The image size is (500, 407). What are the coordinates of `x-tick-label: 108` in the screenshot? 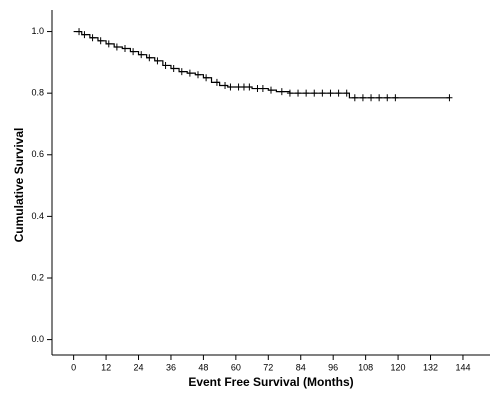 It's located at (365, 367).